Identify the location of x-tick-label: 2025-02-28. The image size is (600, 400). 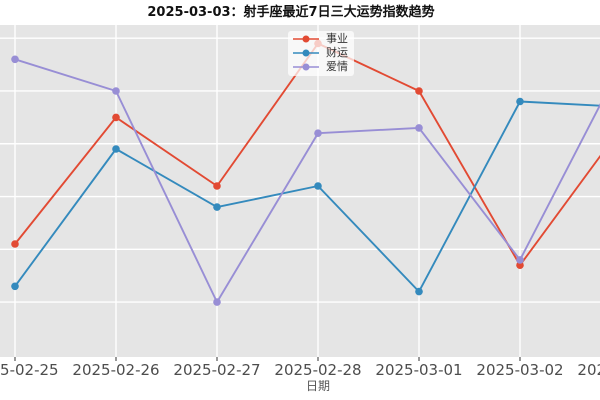
(317, 370).